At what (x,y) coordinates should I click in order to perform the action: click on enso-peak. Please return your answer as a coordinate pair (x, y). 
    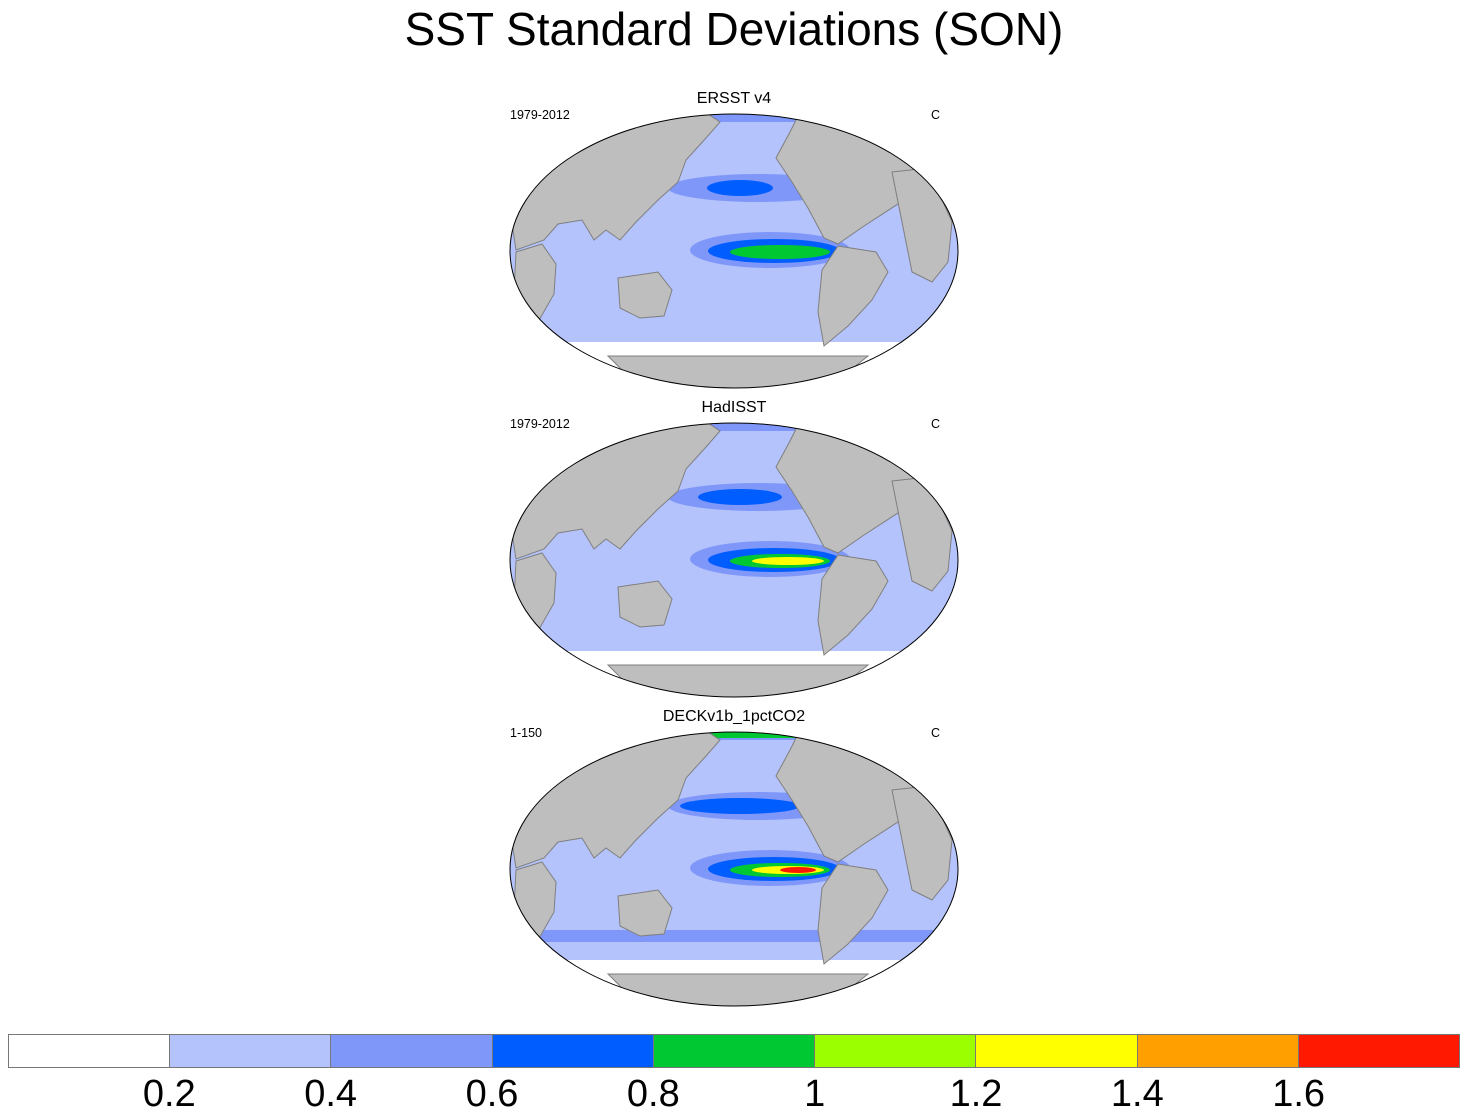
    Looking at the image, I should click on (788, 561).